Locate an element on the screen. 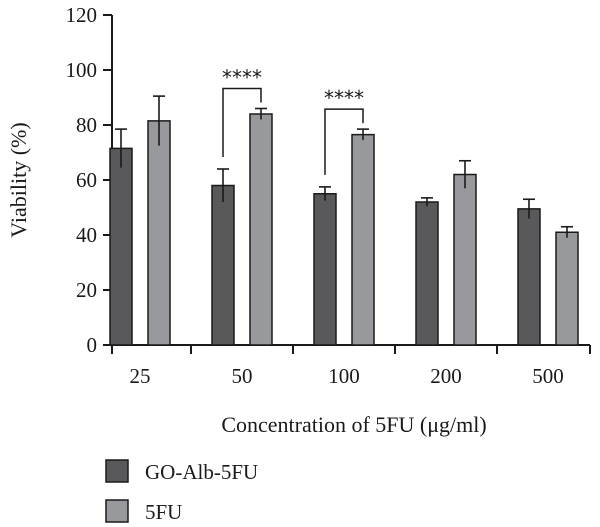 The width and height of the screenshot is (600, 527). x-tick-label: 25 is located at coordinates (140, 376).